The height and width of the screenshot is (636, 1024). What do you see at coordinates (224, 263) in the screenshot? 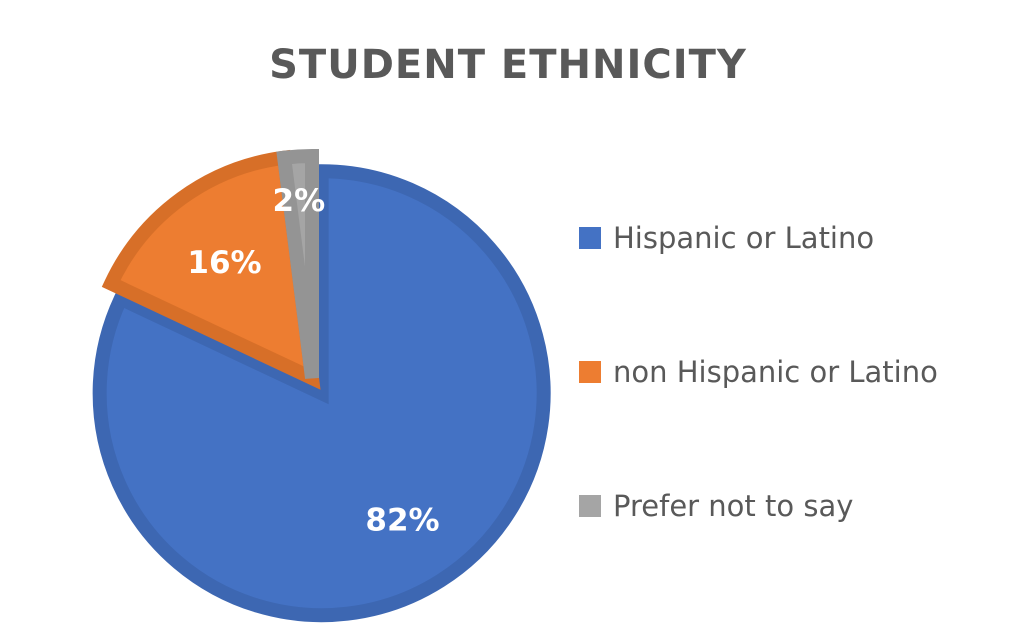
I see `data-label-non-hispanic-or-latino: 16%` at bounding box center [224, 263].